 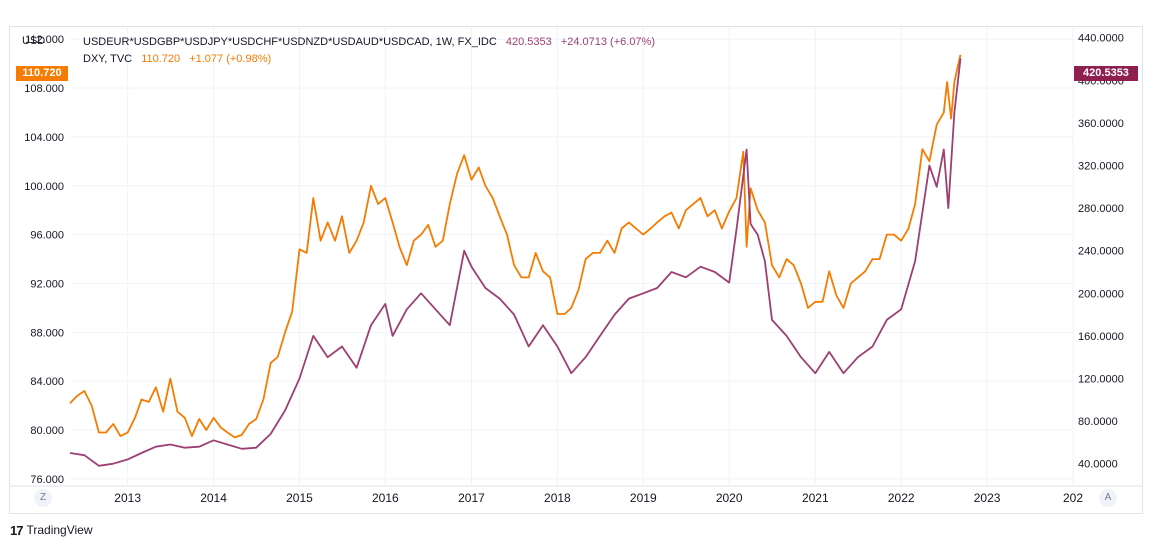 I want to click on basket-last-value-tag: 420.5353, so click(x=1106, y=73).